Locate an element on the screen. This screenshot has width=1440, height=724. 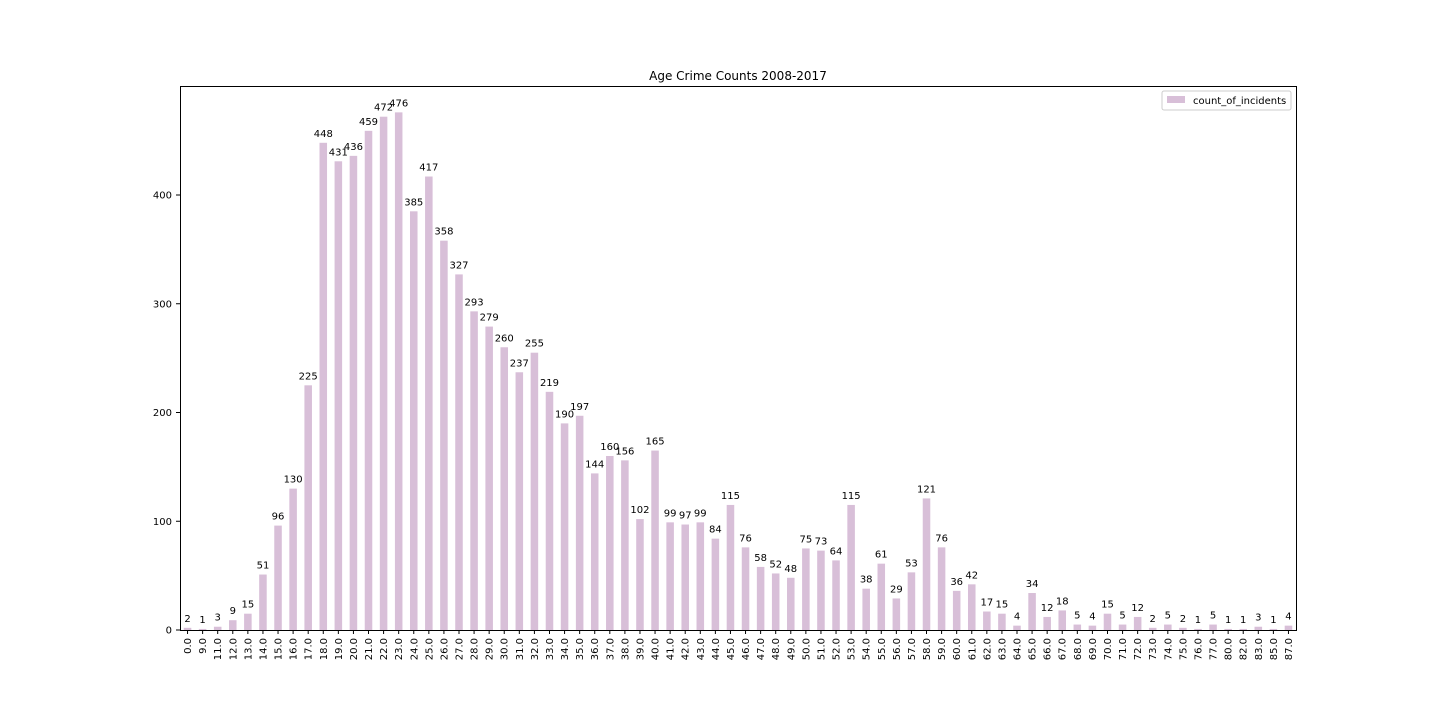
x-tick-label: 41.0 is located at coordinates (671, 649).